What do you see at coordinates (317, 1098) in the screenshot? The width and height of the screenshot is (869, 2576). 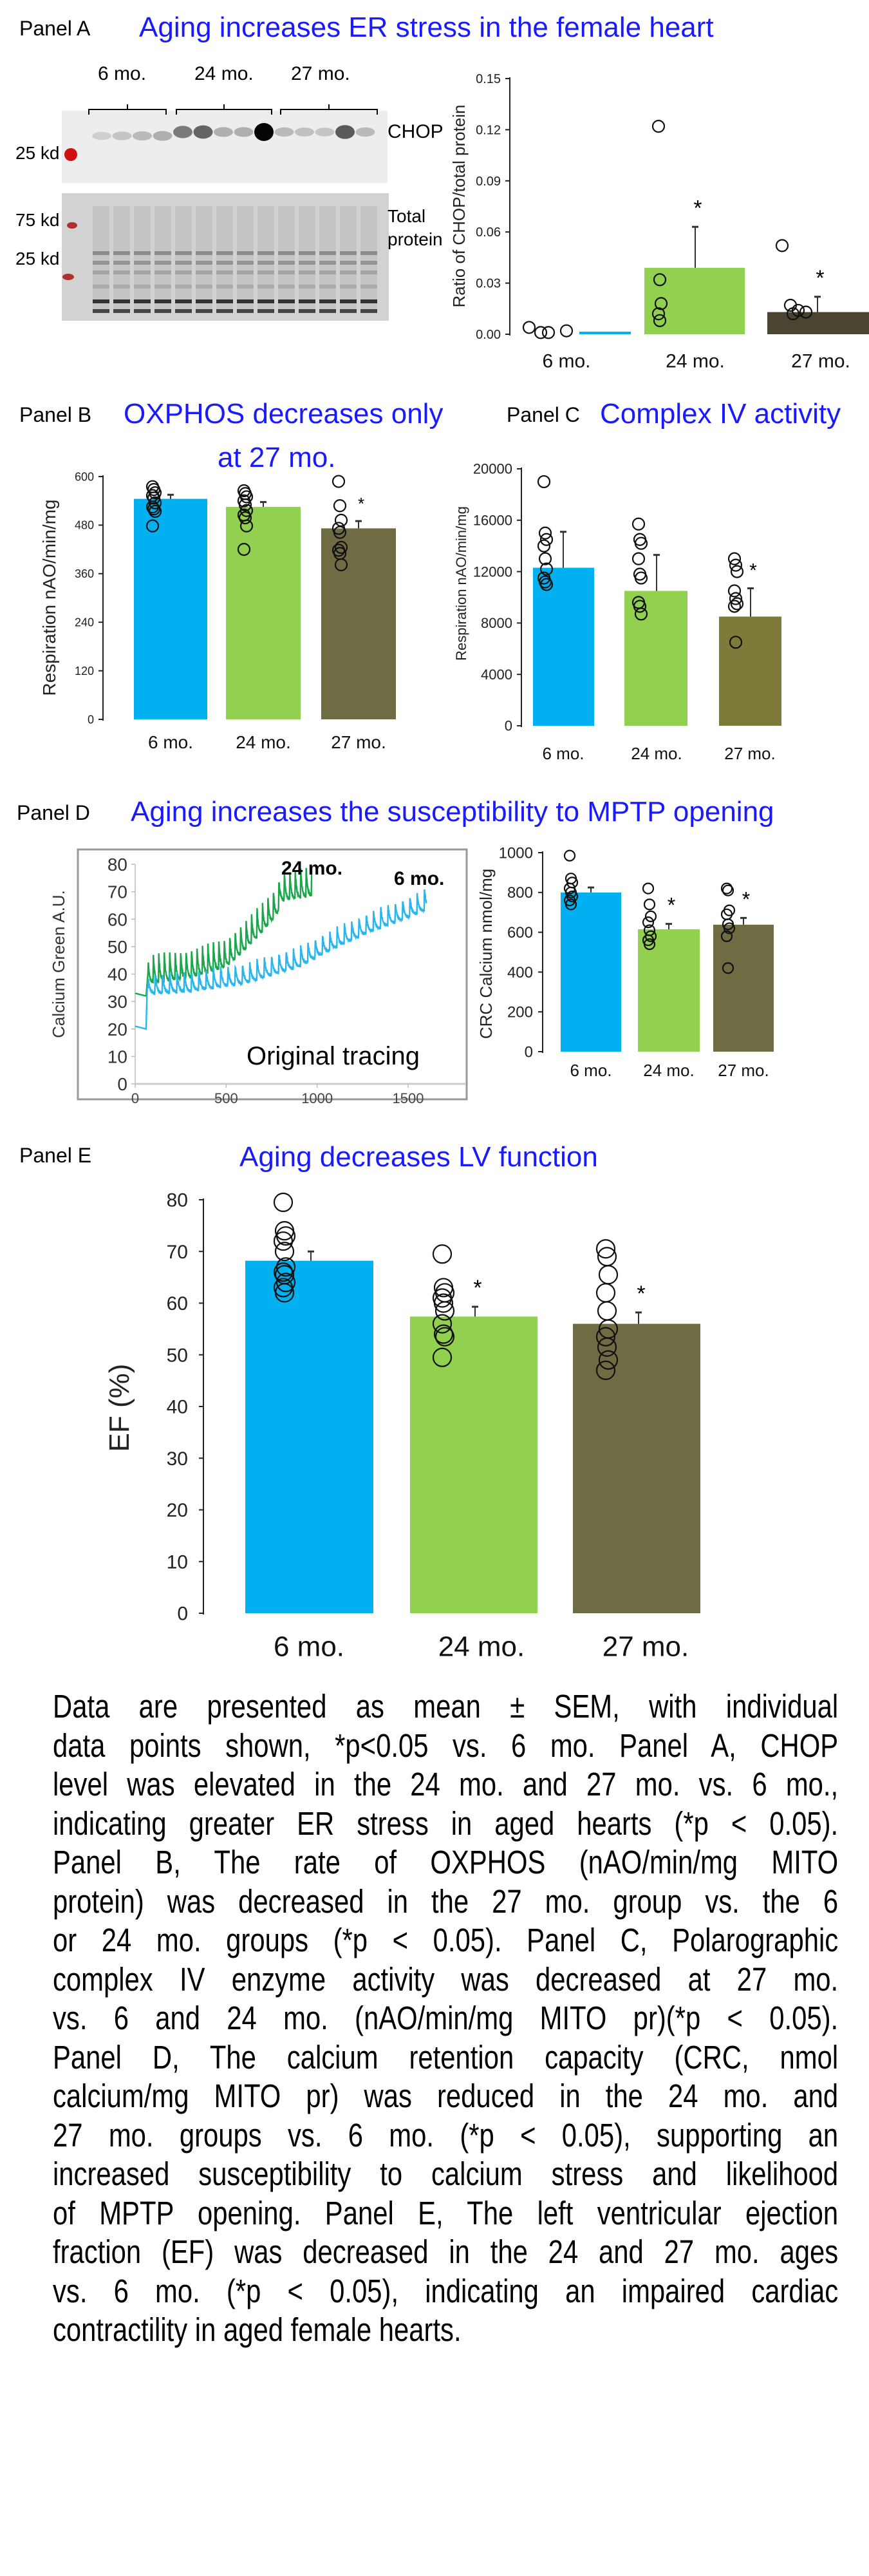 I see `x-tick-label: 1000` at bounding box center [317, 1098].